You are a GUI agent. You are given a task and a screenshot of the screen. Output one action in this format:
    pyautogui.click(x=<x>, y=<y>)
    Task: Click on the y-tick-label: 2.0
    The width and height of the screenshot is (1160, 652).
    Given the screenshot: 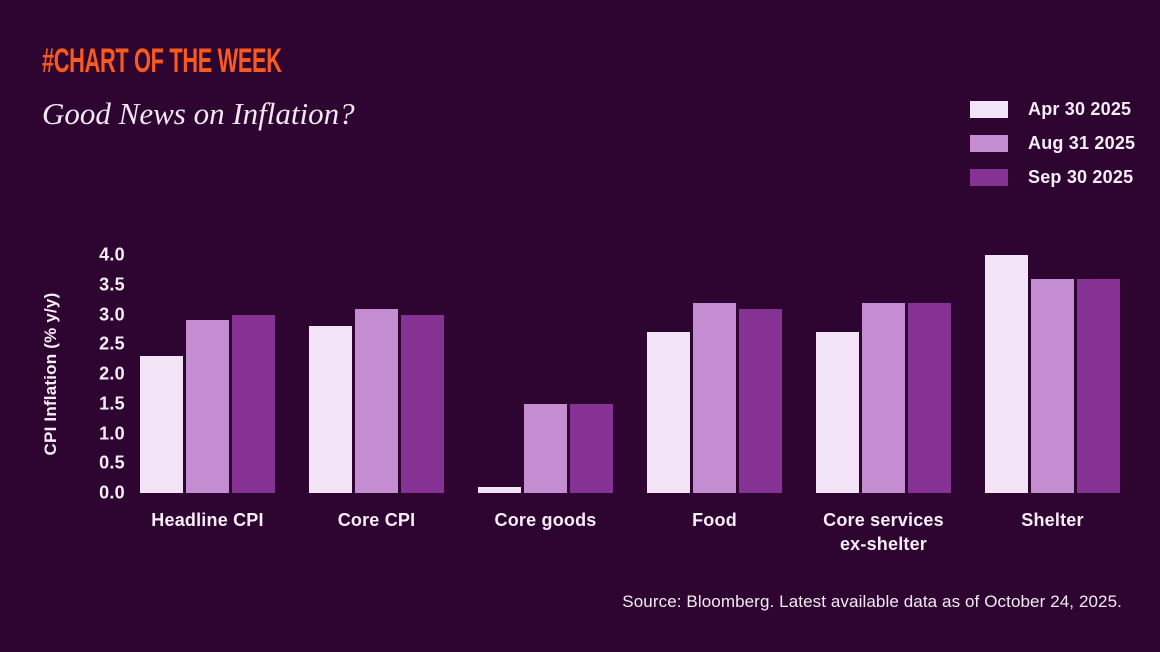 What is the action you would take?
    pyautogui.click(x=112, y=373)
    